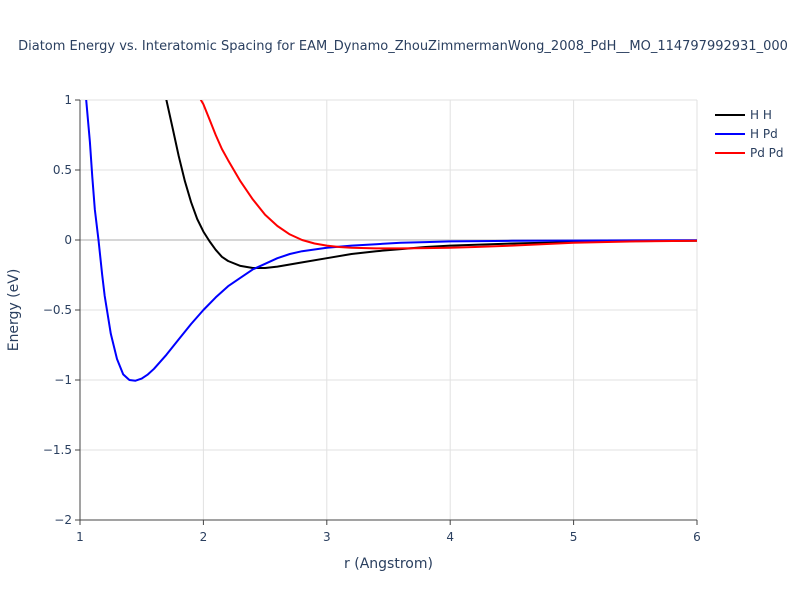  What do you see at coordinates (746, 134) in the screenshot?
I see `legend-item: H Pd` at bounding box center [746, 134].